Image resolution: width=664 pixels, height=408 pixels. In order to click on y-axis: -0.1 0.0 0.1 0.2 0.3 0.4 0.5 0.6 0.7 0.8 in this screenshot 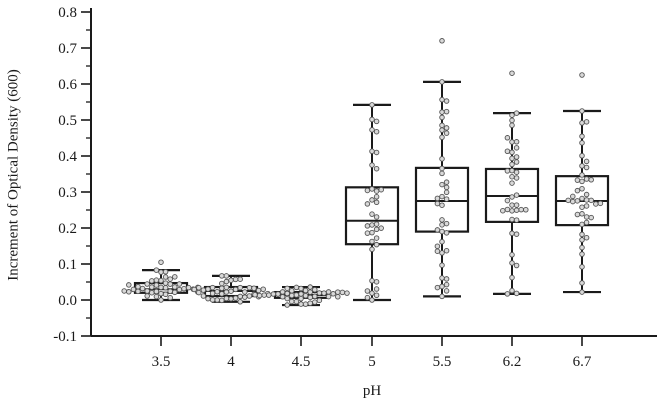, I will do `click(72, 175)`.